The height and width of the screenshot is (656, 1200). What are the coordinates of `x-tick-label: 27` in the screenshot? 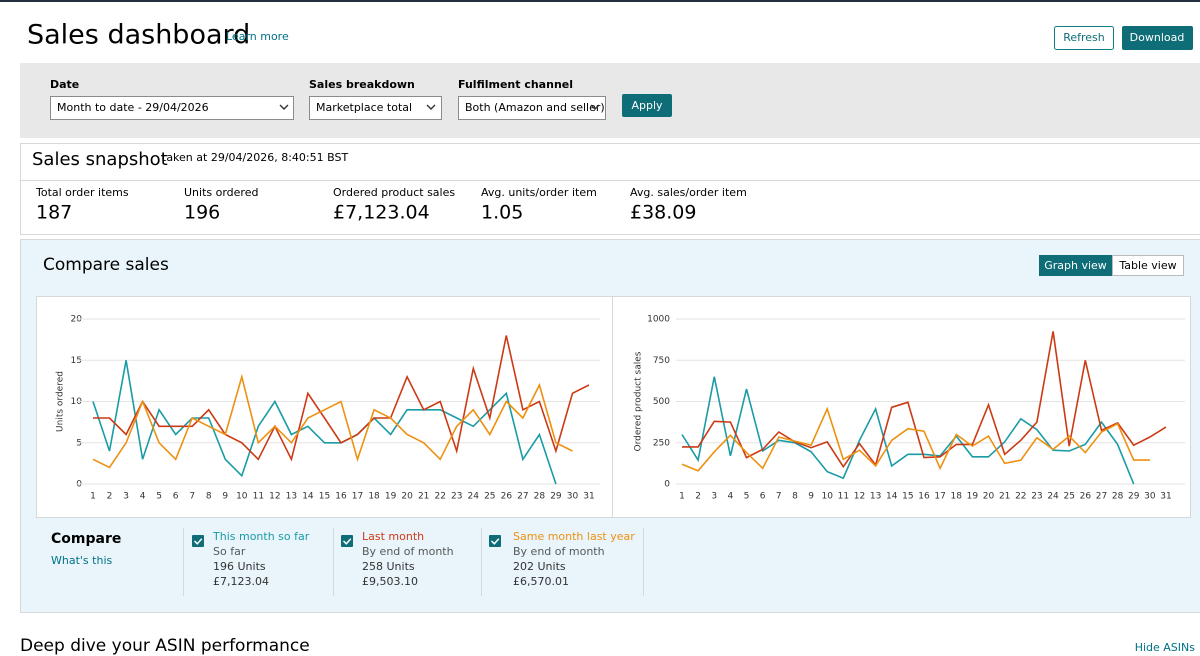 It's located at (522, 497).